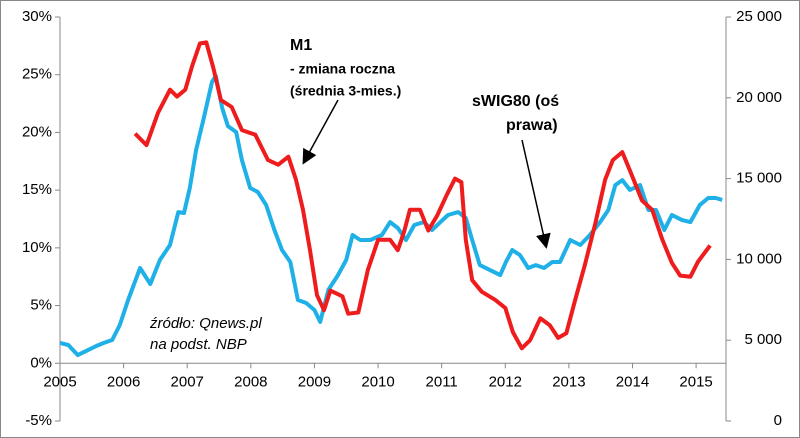 The height and width of the screenshot is (438, 800). I want to click on y-tick-label: 20%, so click(37, 131).